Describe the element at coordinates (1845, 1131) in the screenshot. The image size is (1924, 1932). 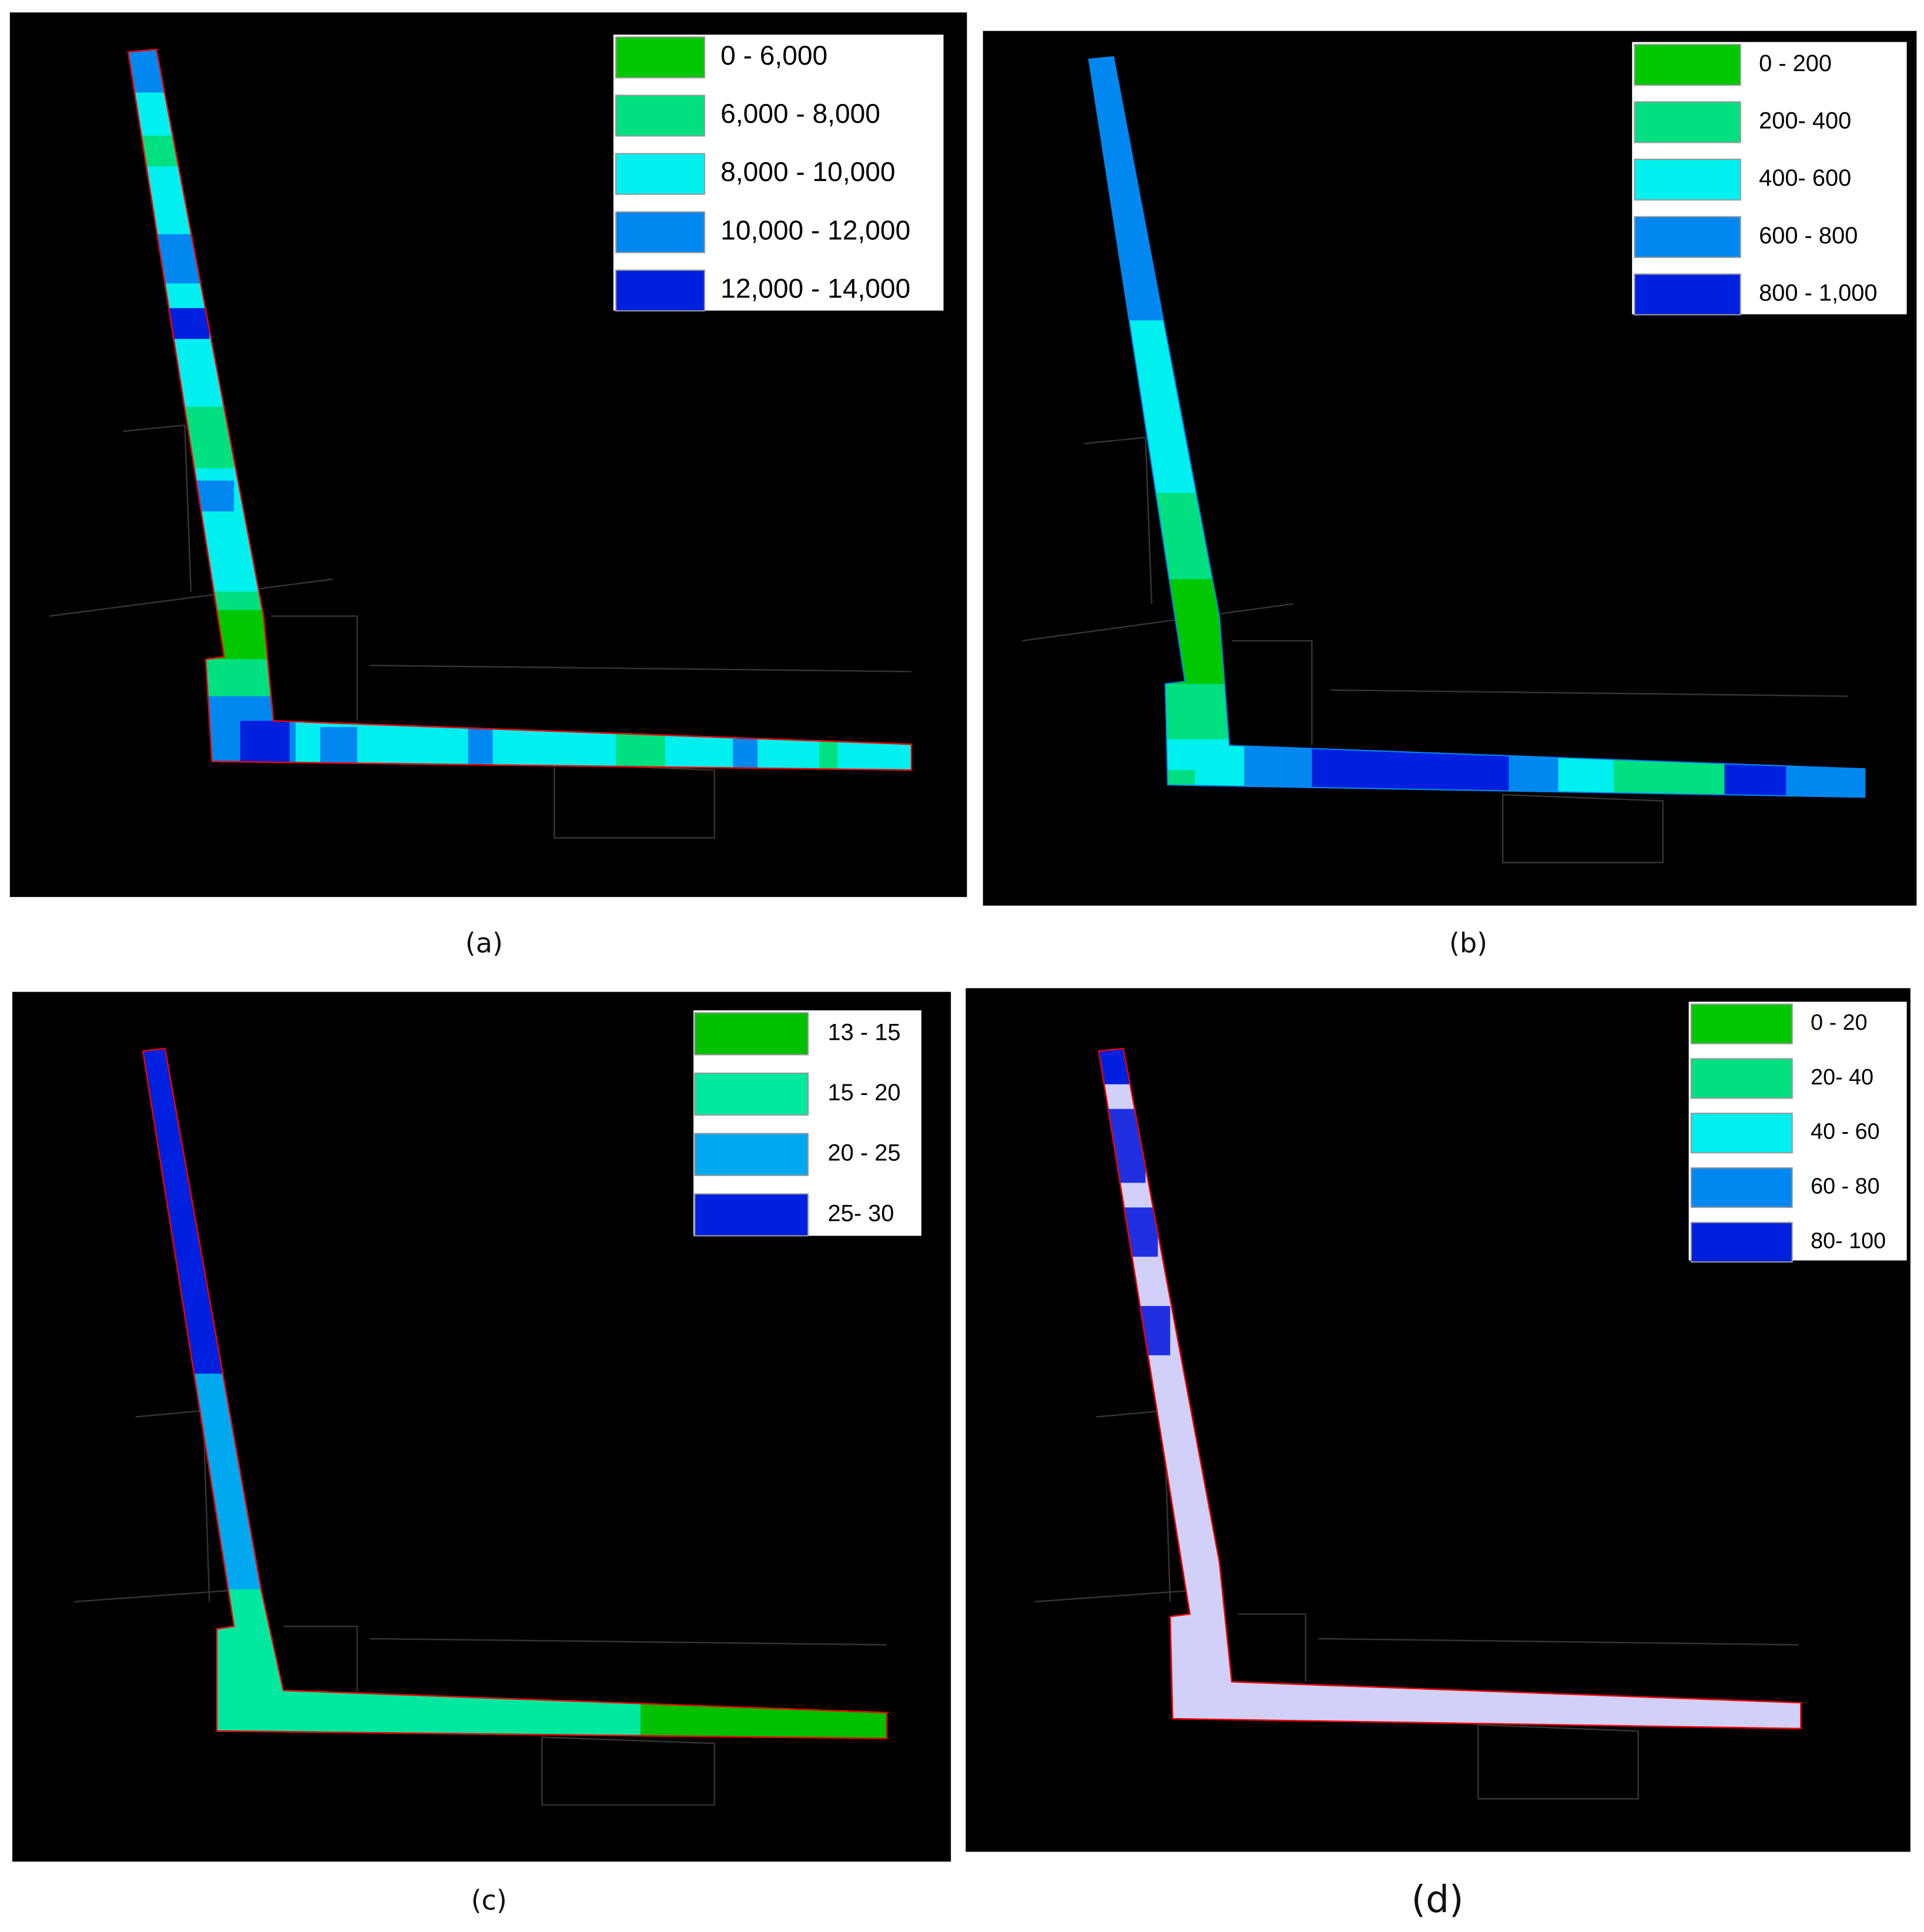
I see `legend-label: 40 - 60` at that location.